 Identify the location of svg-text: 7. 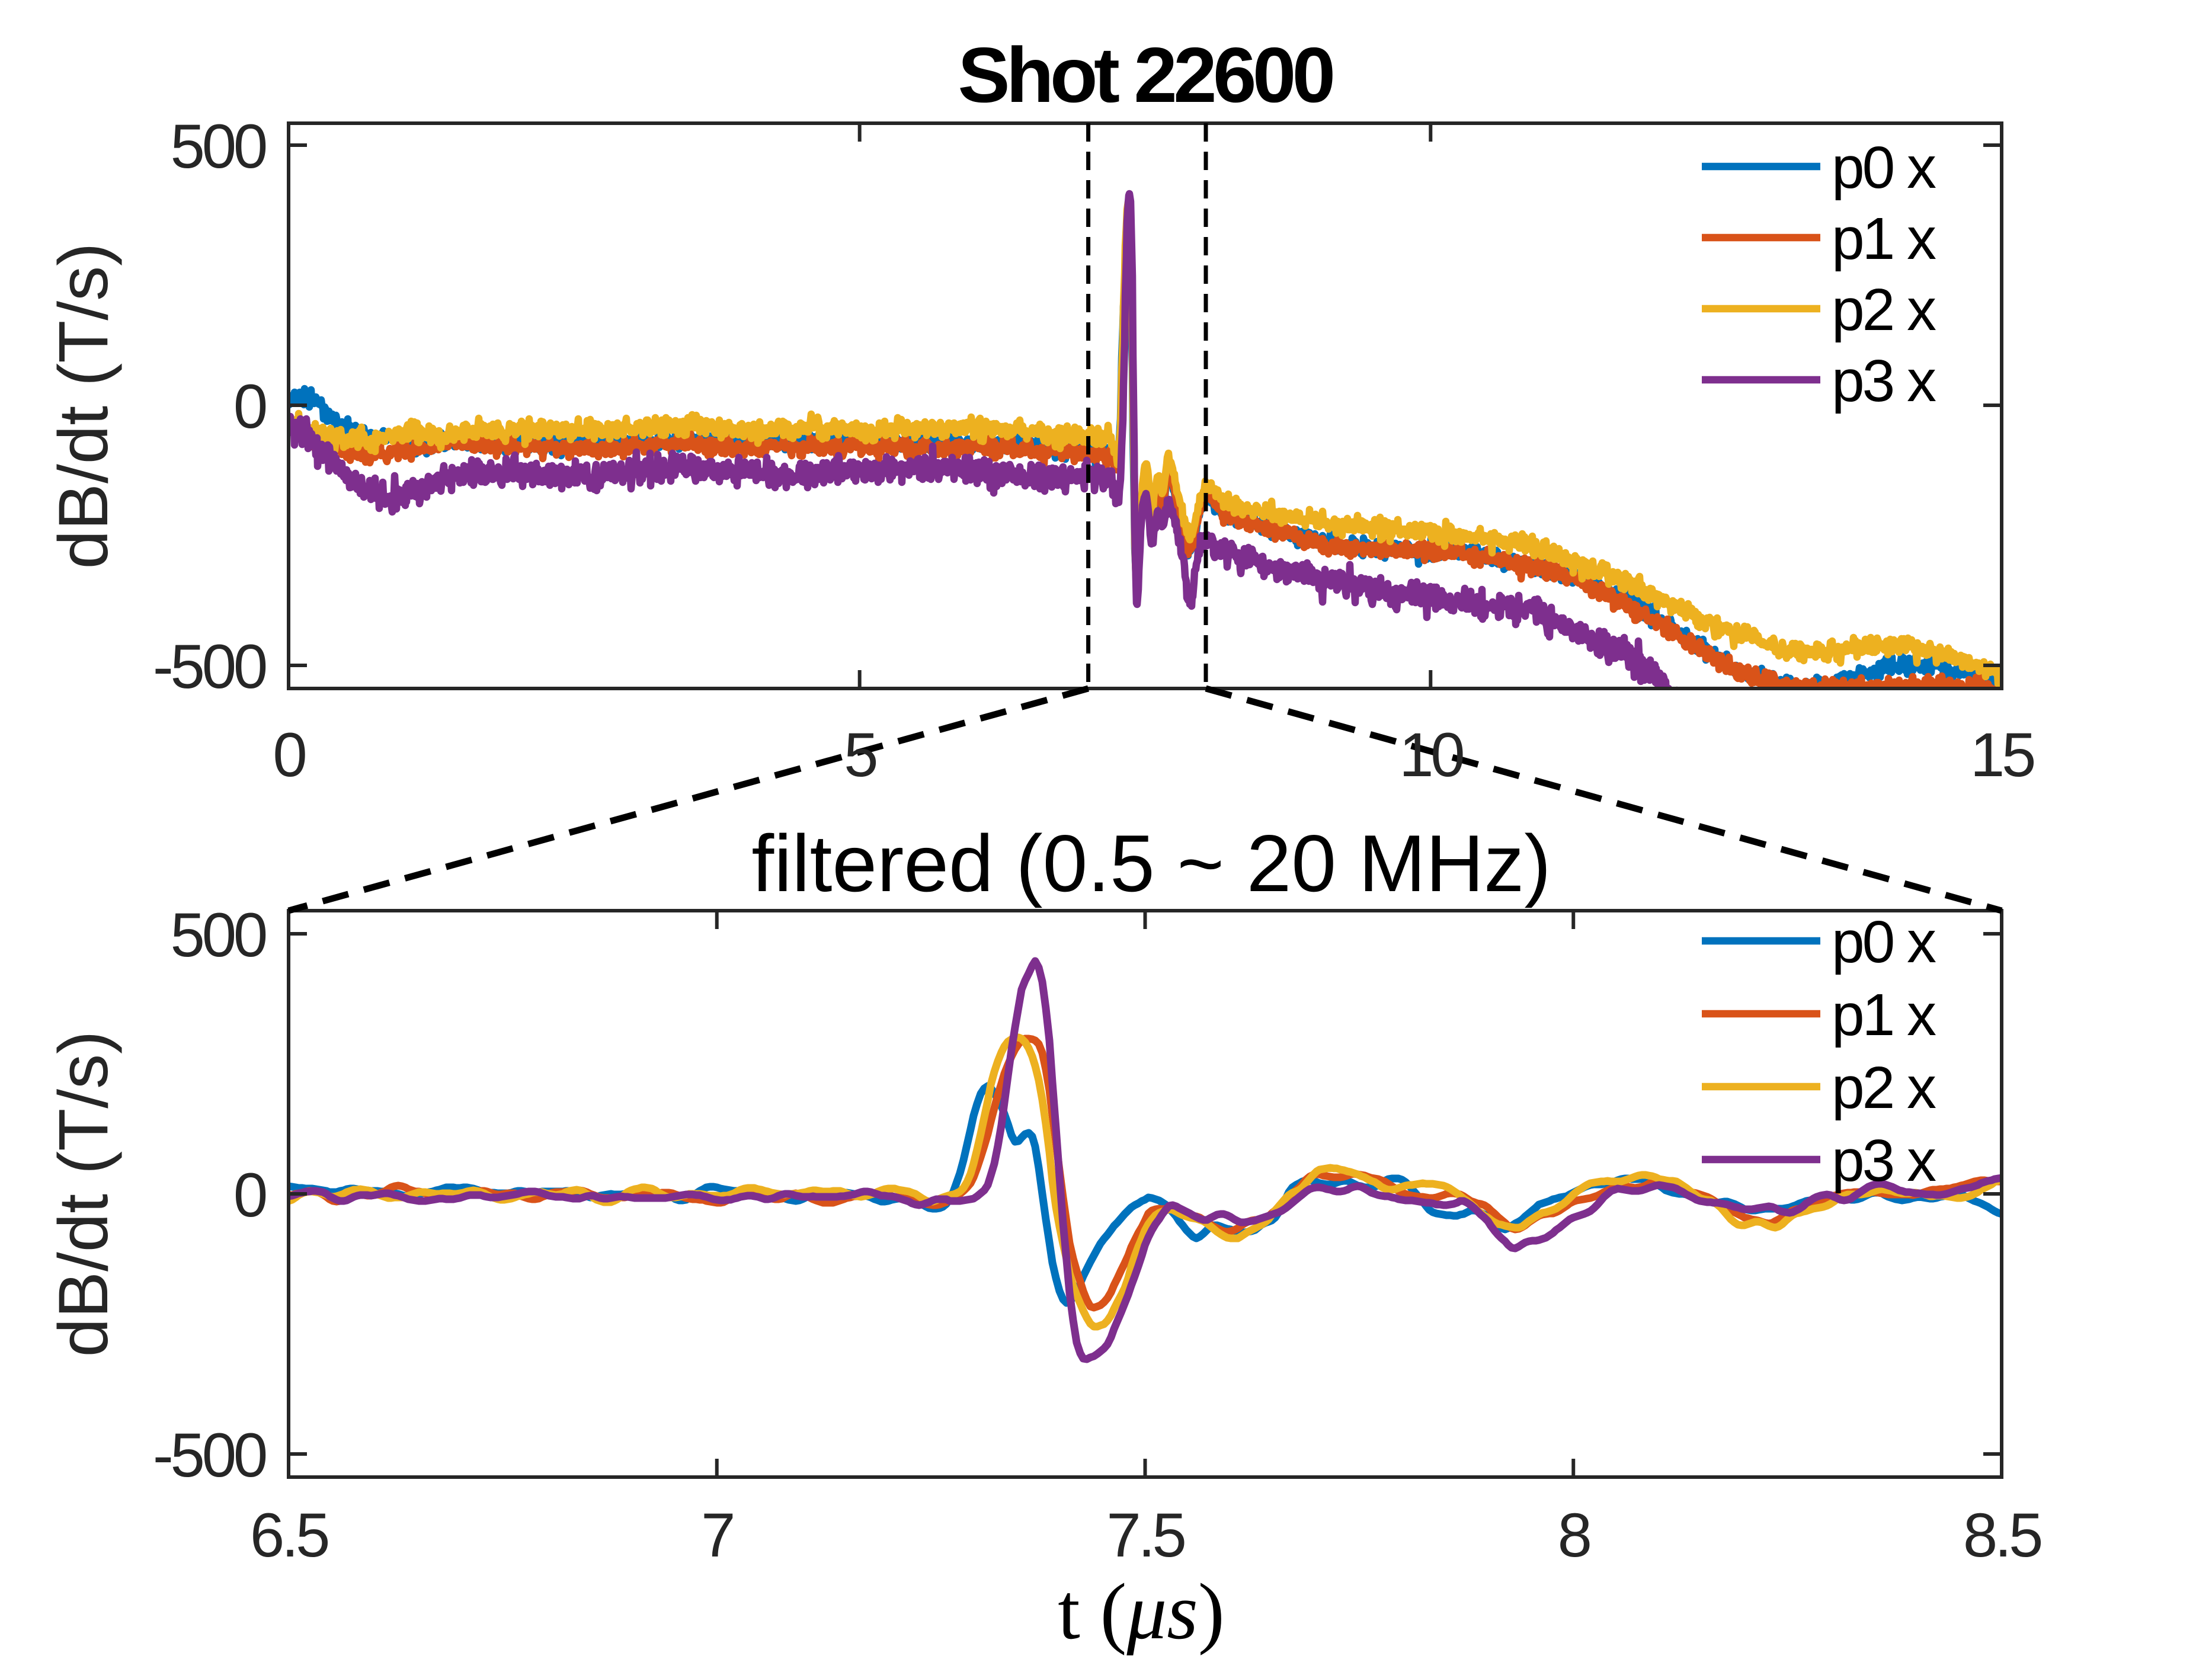
(717, 1536).